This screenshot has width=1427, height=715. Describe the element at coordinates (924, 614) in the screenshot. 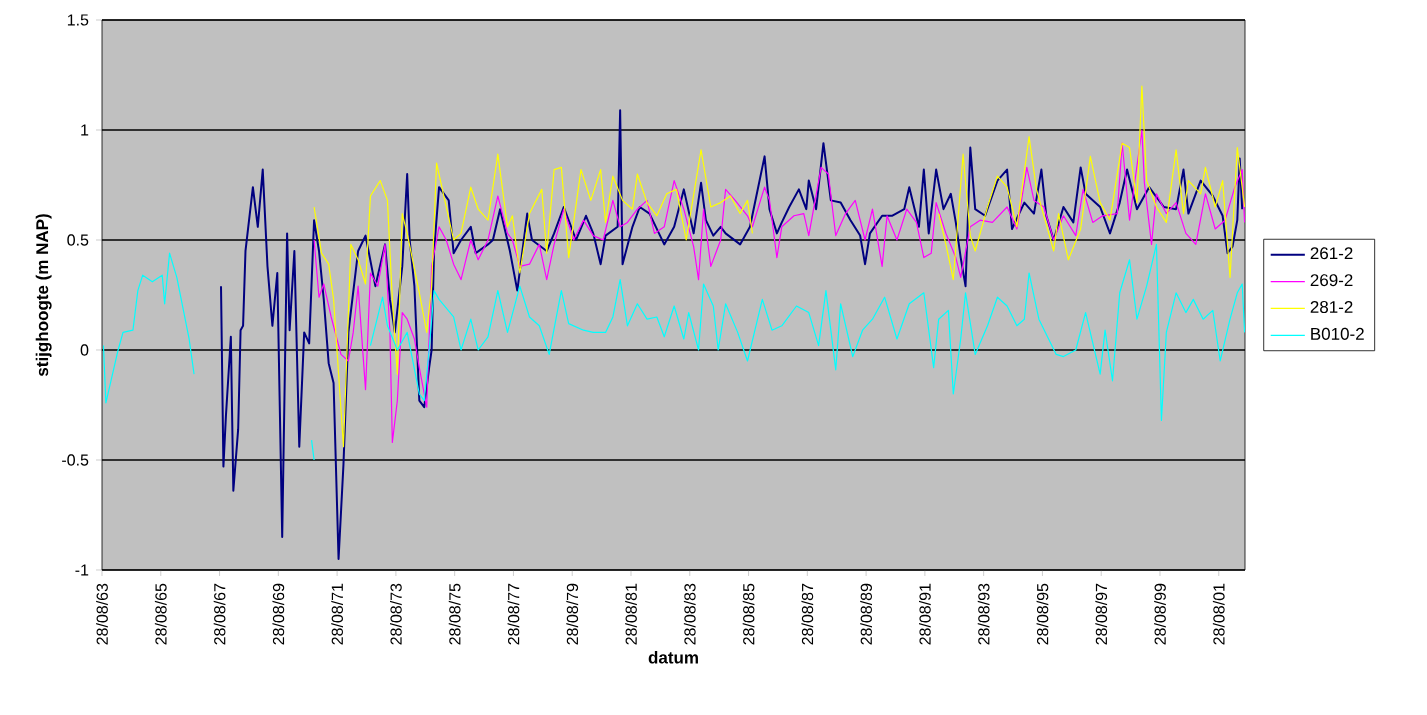

I see `x-tick-label: 28/08/91` at that location.